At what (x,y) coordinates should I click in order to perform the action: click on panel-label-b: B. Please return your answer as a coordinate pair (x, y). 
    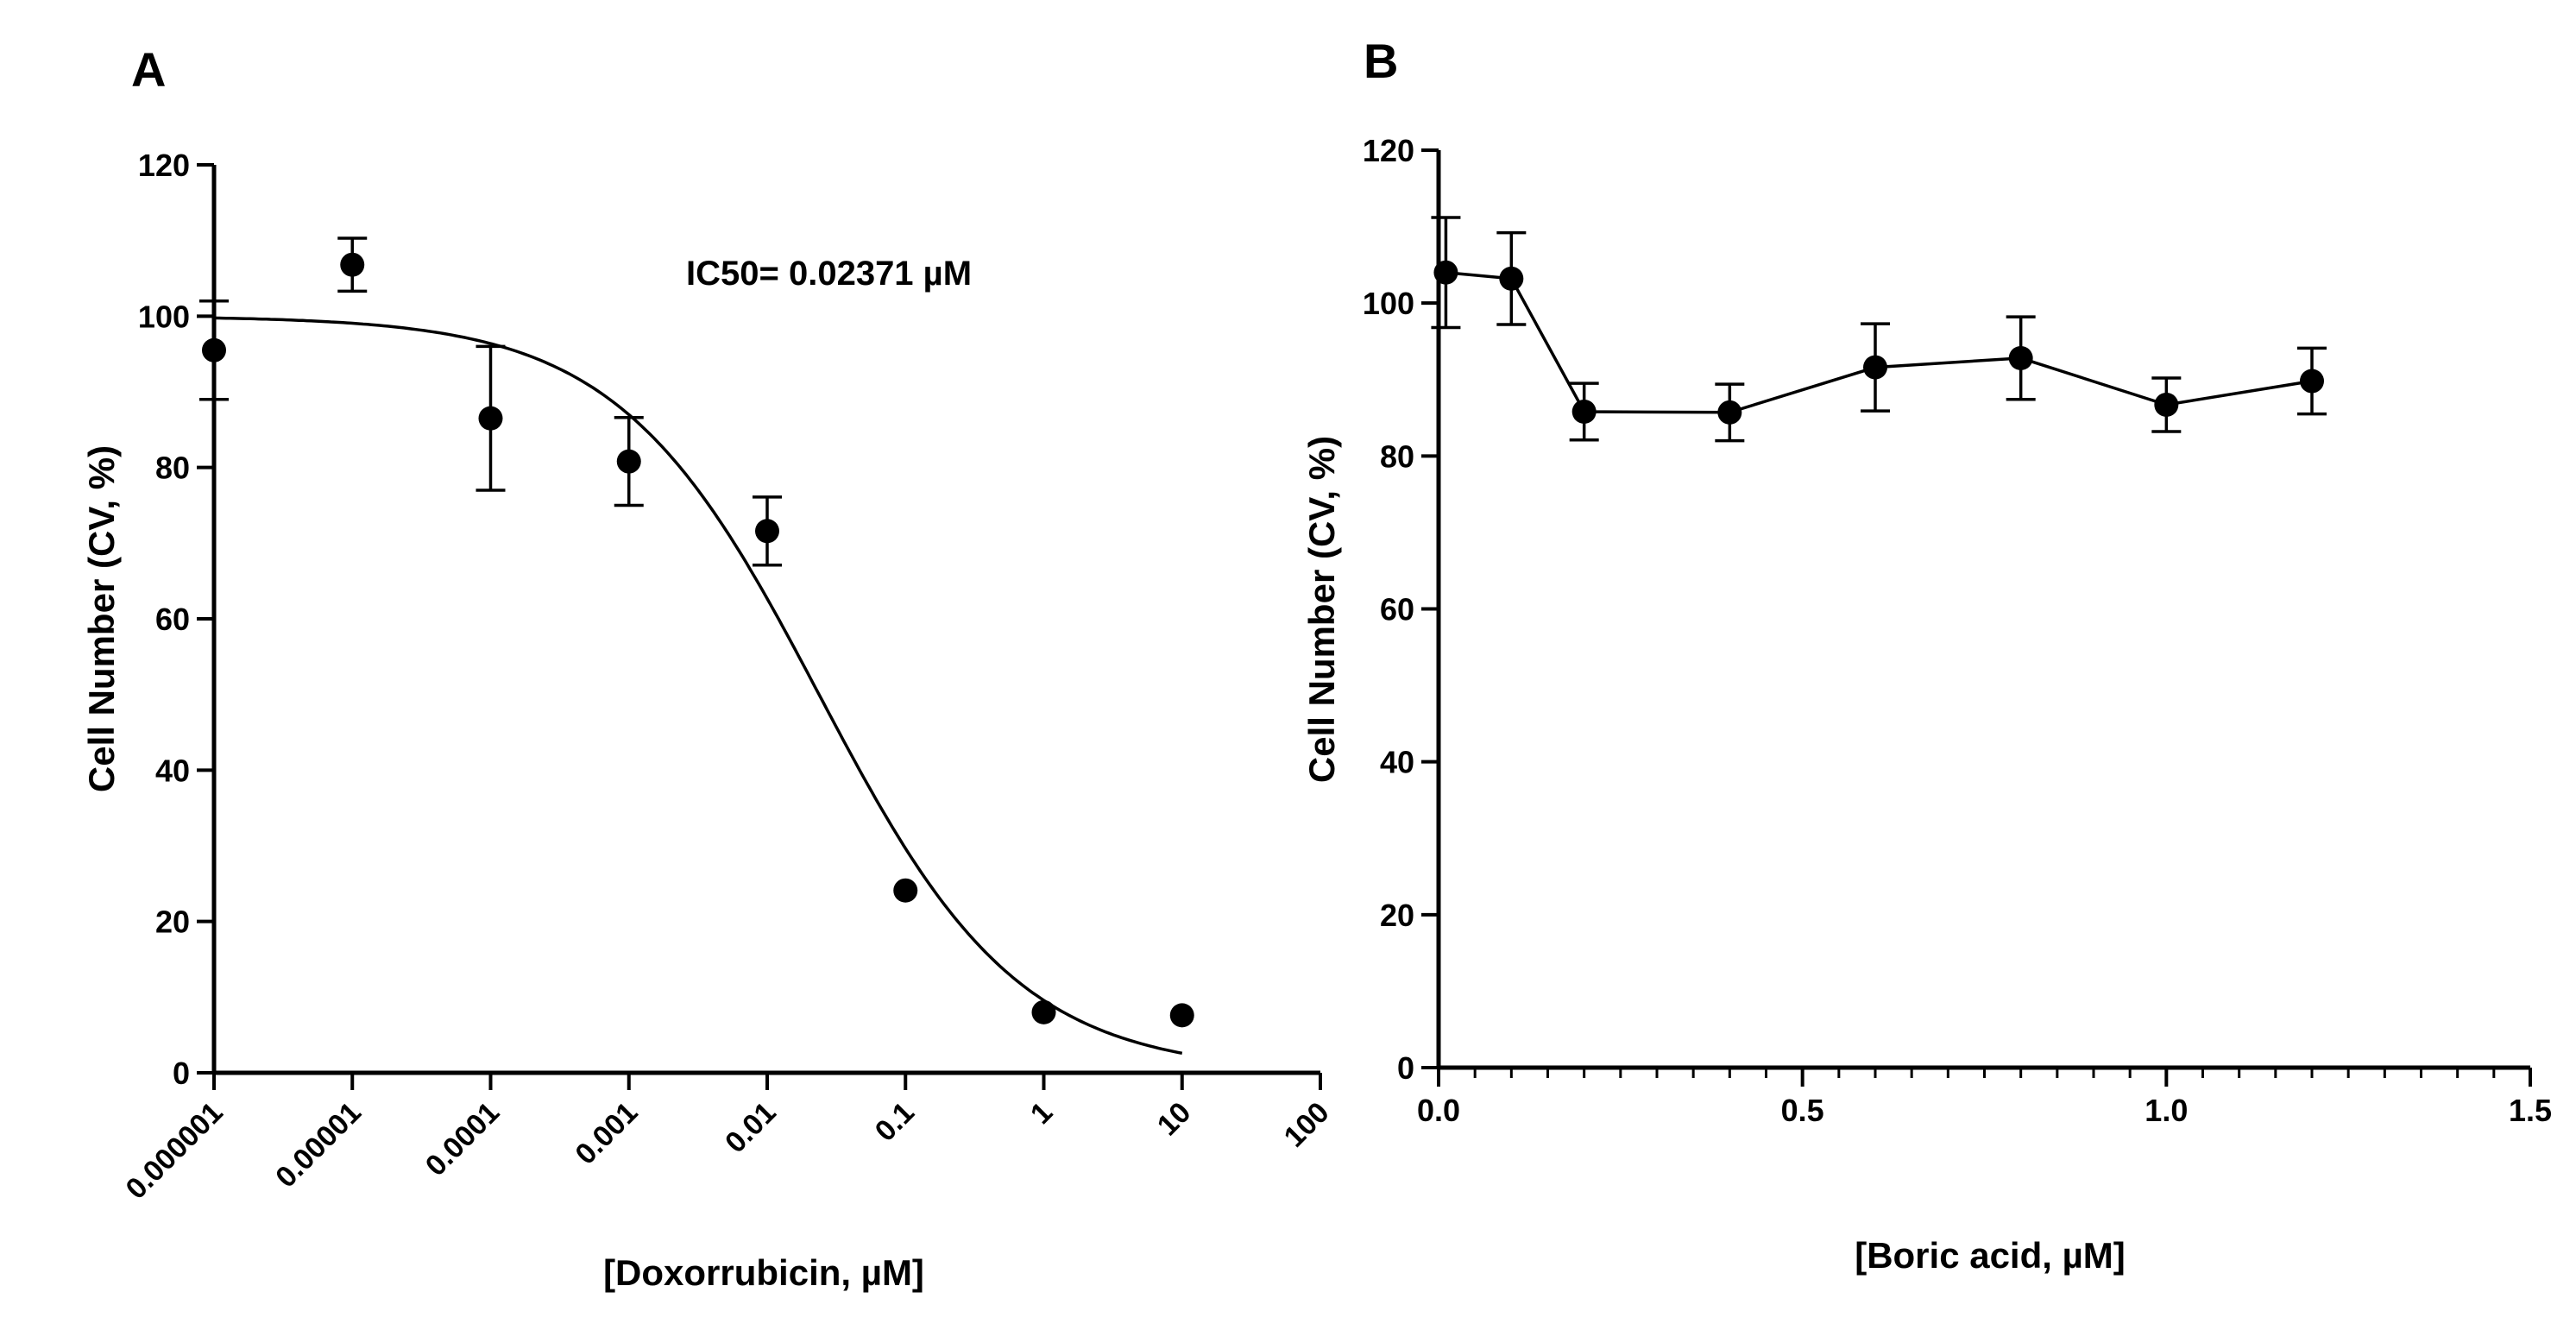
    Looking at the image, I should click on (1381, 61).